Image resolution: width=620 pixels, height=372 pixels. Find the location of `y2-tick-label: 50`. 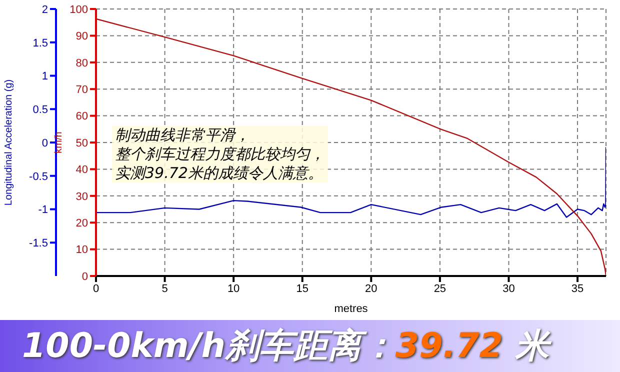

y2-tick-label: 50 is located at coordinates (82, 143).